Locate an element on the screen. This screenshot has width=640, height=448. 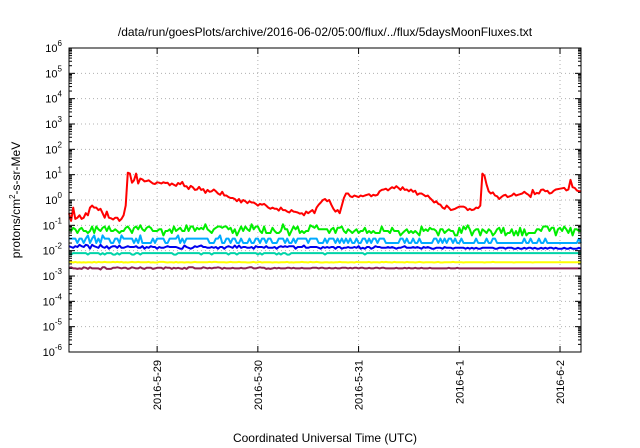
y-tick-label-exponent: 5 is located at coordinates (60, 68).